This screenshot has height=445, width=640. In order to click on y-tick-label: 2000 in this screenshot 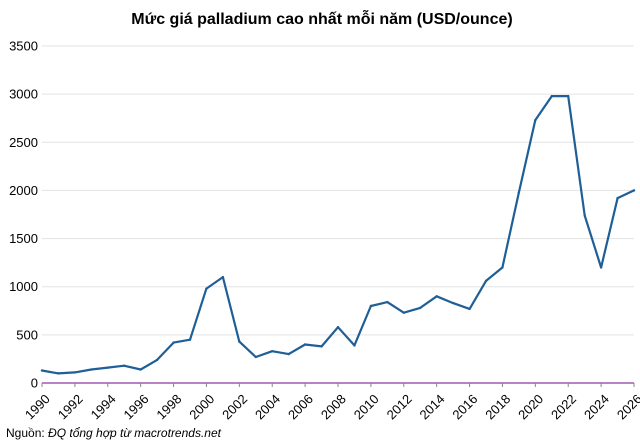, I will do `click(23, 190)`.